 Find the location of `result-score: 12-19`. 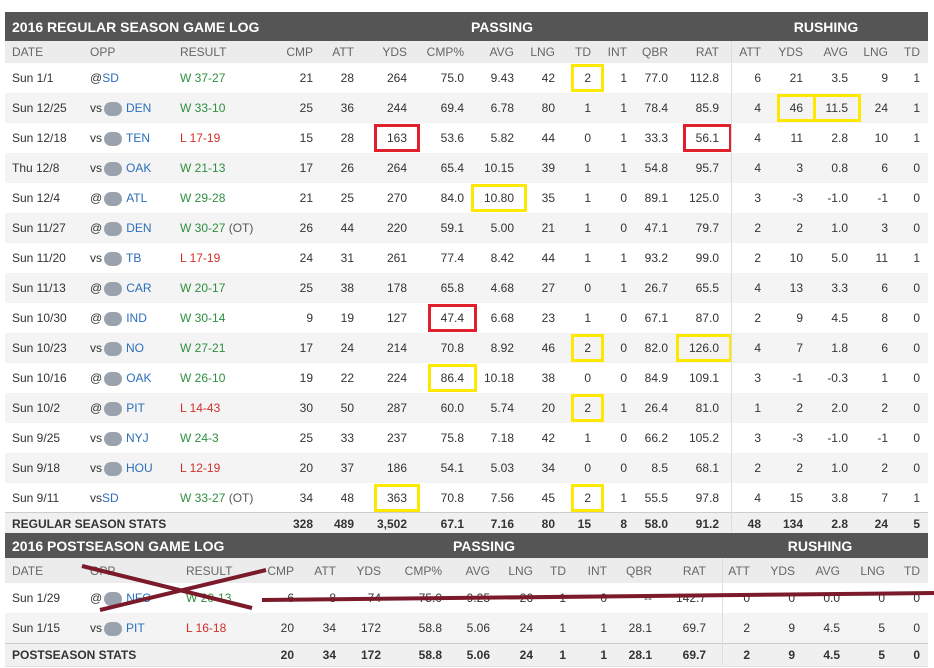

result-score: 12-19 is located at coordinates (205, 468).